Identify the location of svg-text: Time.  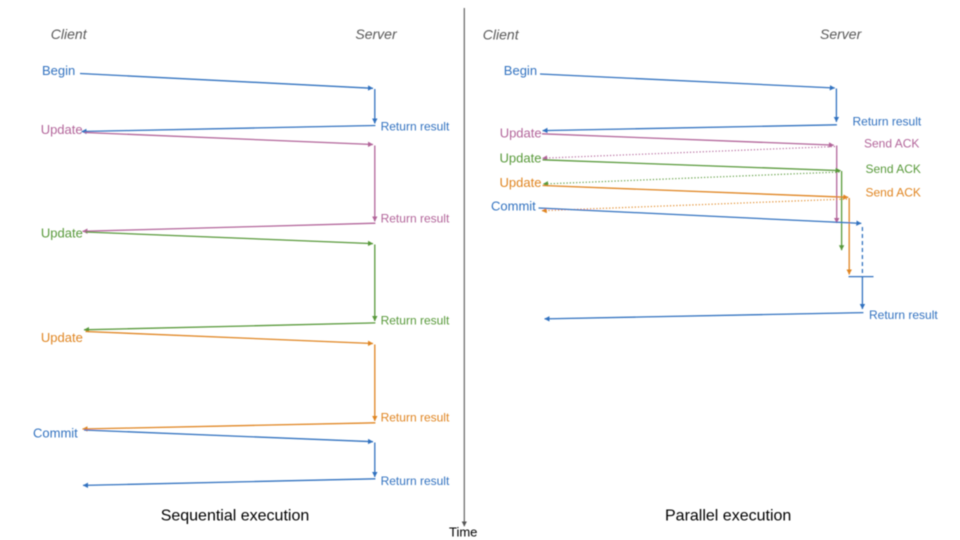
(463, 532).